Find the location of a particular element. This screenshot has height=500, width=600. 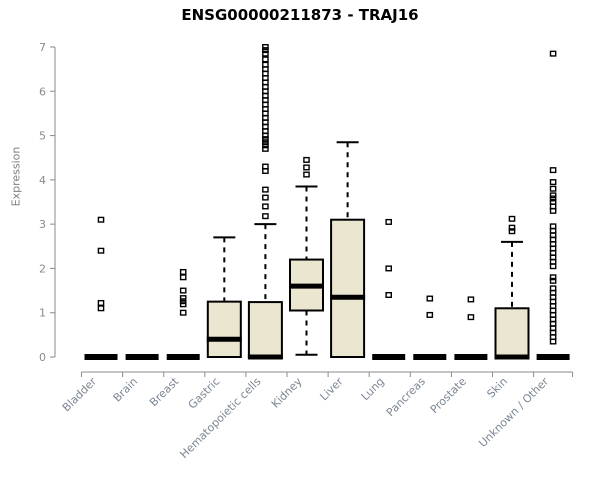

y-tick-label: 0 is located at coordinates (42, 357).